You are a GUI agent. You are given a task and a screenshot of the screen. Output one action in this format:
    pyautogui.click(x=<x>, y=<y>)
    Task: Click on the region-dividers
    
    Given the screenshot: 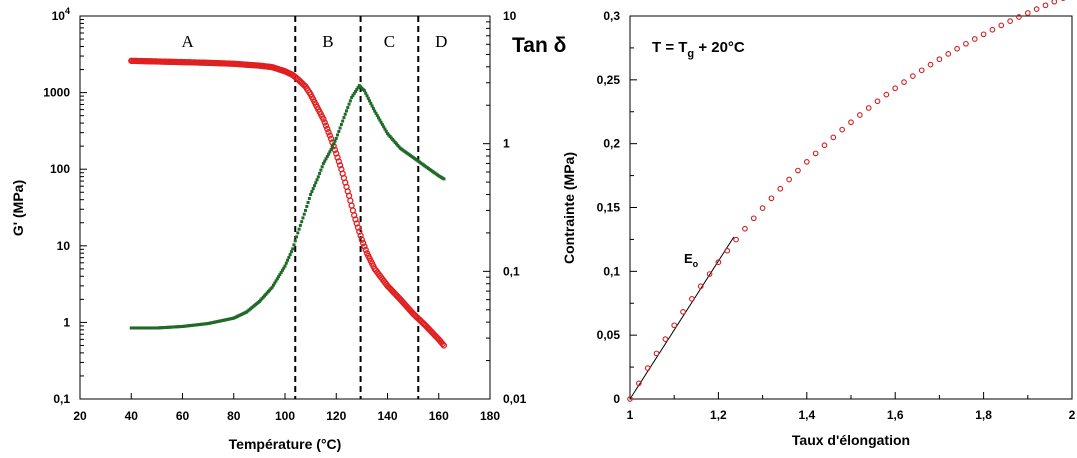 What is the action you would take?
    pyautogui.click(x=357, y=207)
    